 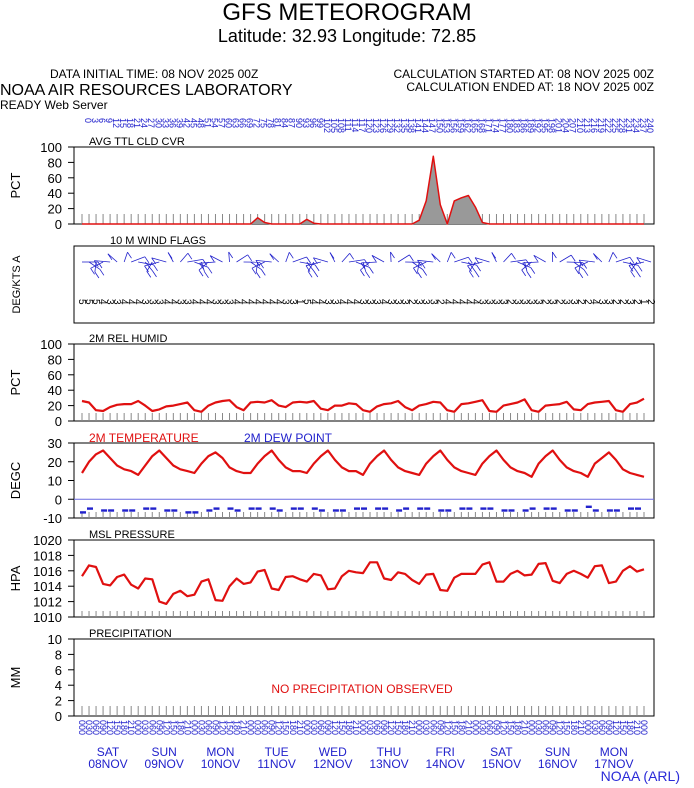 What do you see at coordinates (277, 752) in the screenshot?
I see `day-of-week-label: TUE` at bounding box center [277, 752].